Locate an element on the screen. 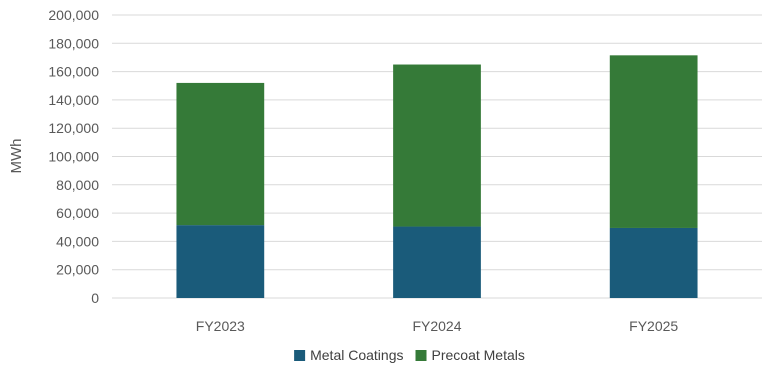 This screenshot has width=769, height=375. y-tick-label: 140,000 is located at coordinates (73, 100).